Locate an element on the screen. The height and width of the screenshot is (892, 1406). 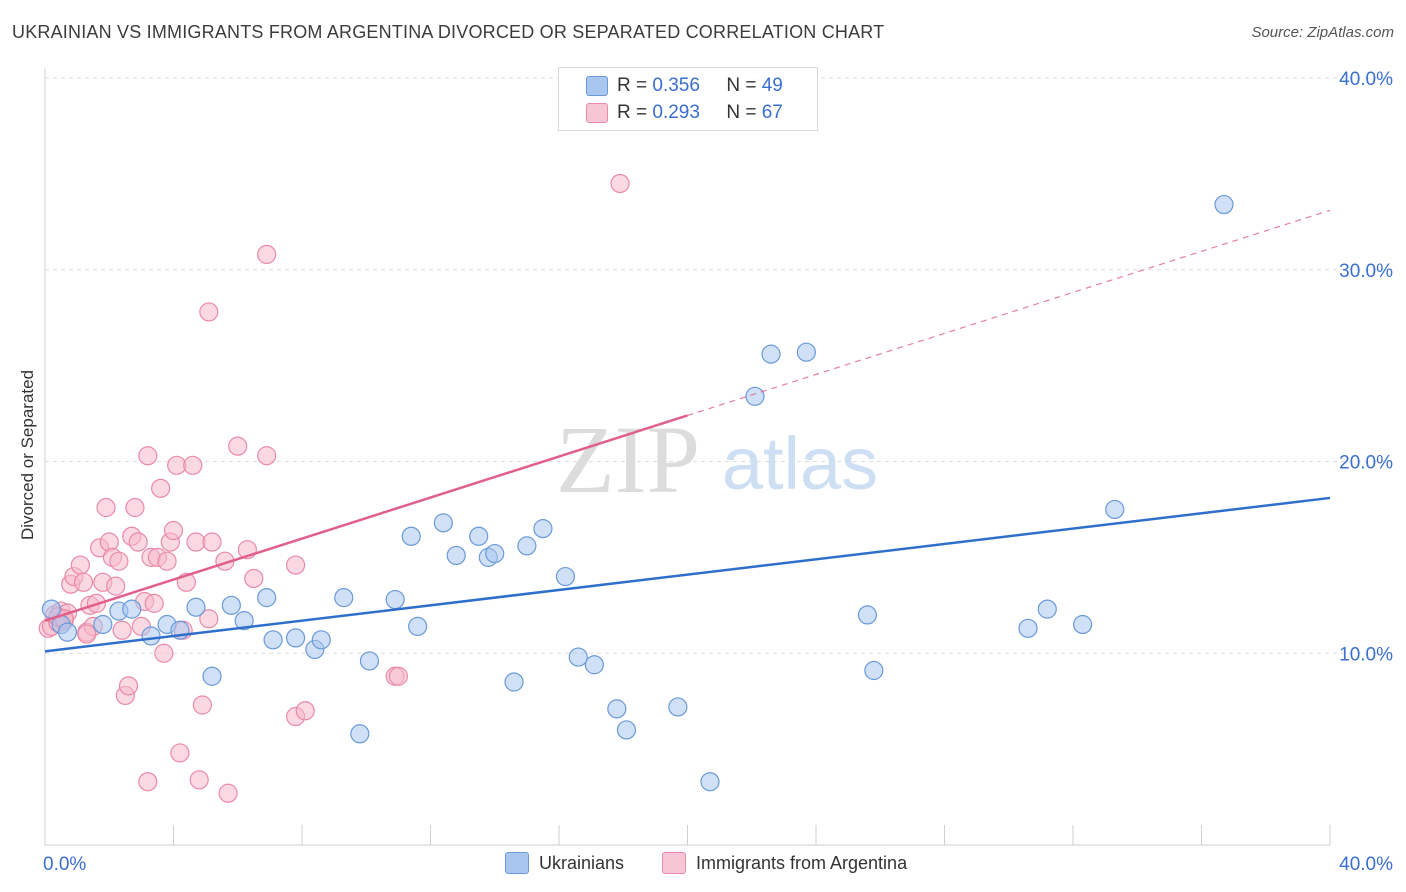
watermark-atlas: atlas is located at coordinates (800, 463).